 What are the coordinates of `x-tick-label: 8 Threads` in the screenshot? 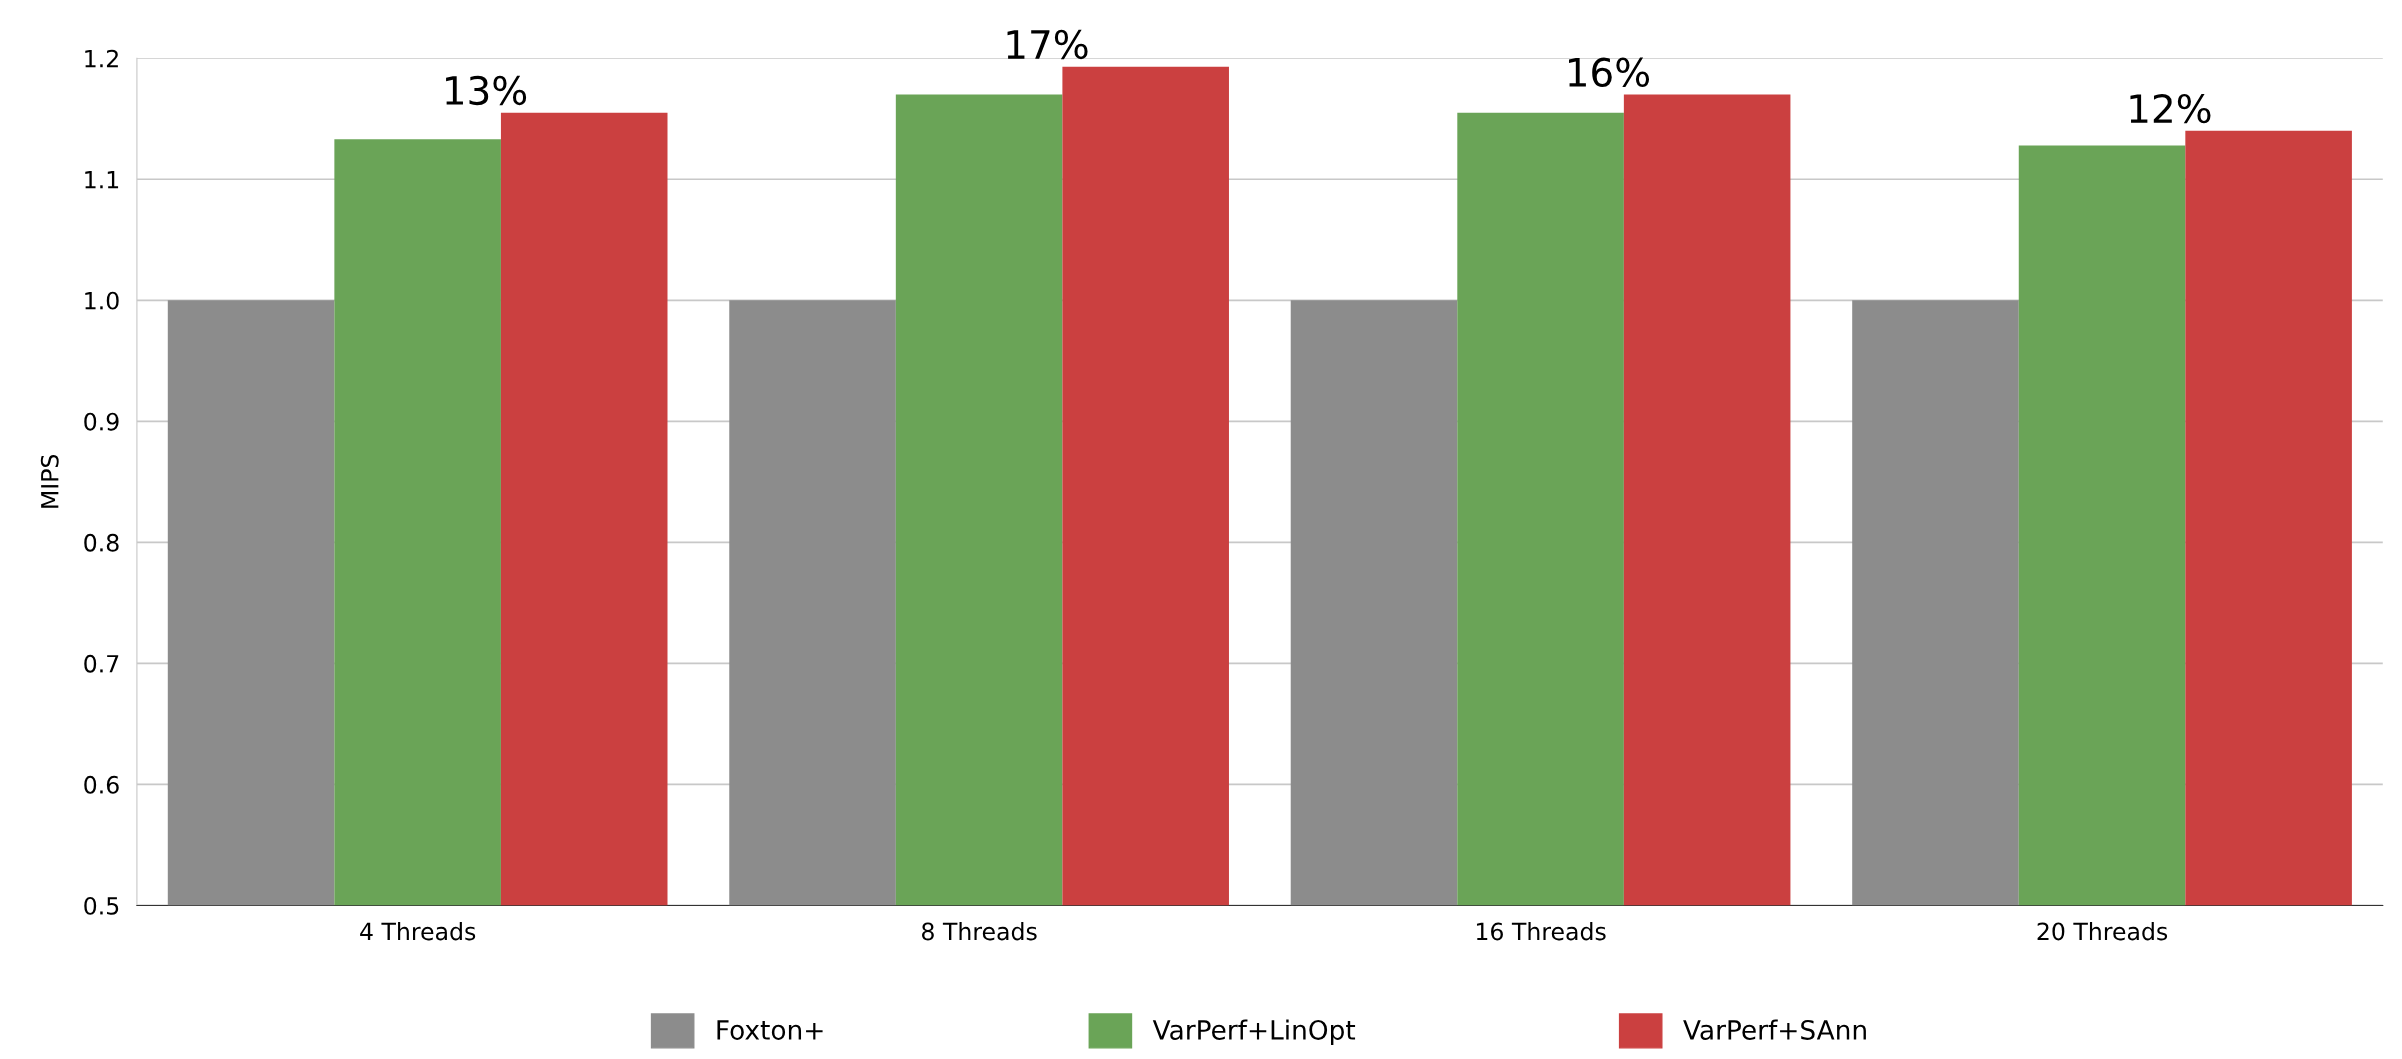 It's located at (979, 931).